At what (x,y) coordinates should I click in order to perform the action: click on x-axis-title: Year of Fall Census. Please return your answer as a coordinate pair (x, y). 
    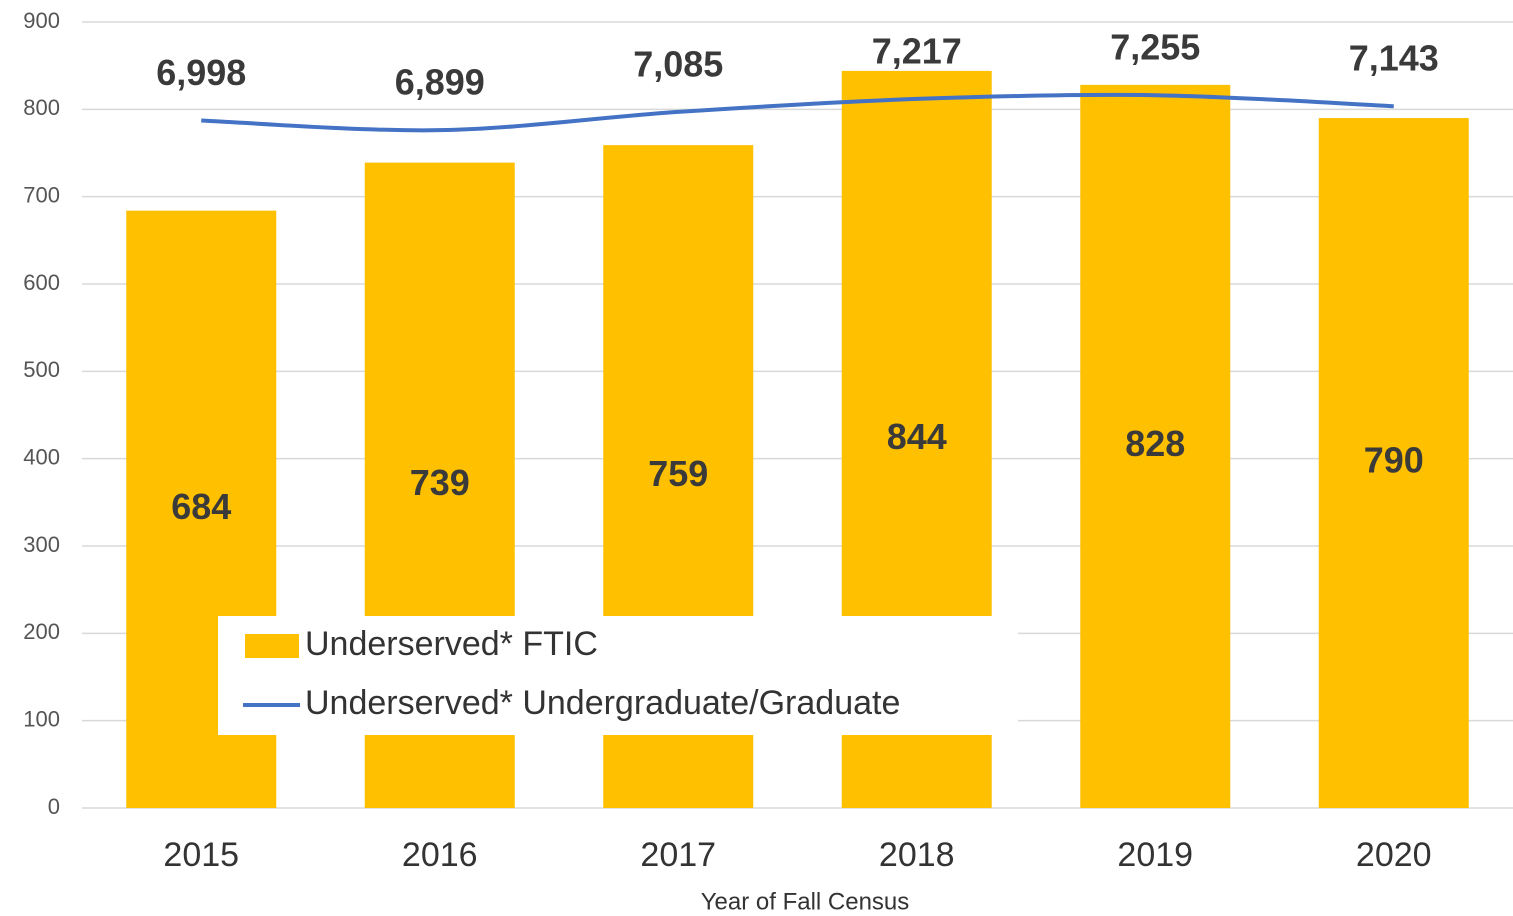
    Looking at the image, I should click on (805, 901).